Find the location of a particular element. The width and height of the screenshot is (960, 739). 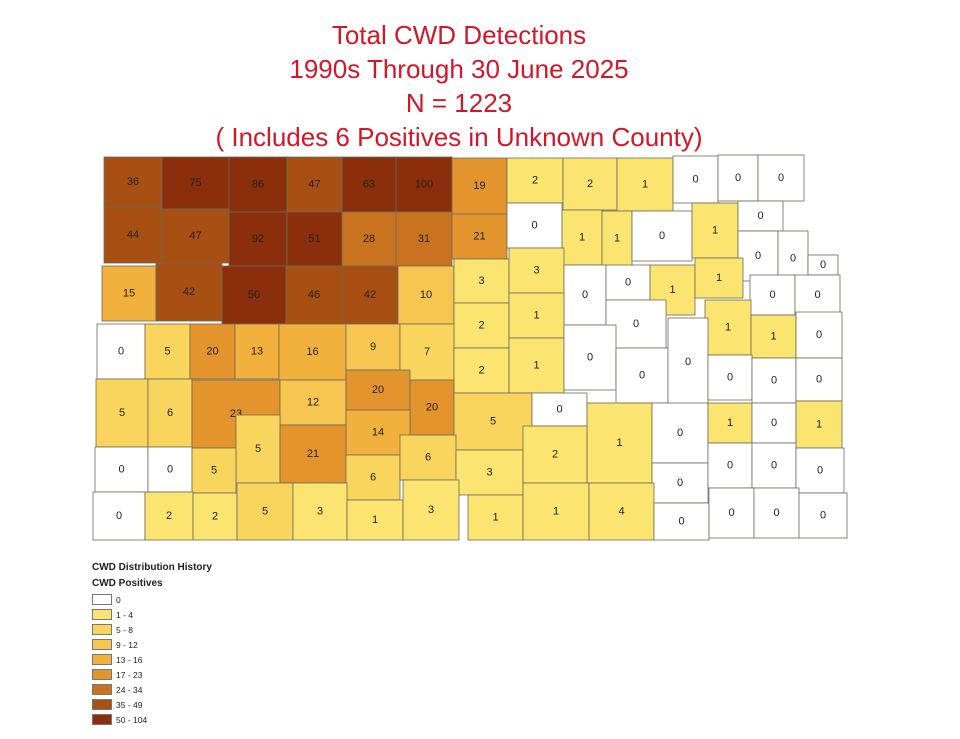

legend-label: 0 is located at coordinates (118, 599).